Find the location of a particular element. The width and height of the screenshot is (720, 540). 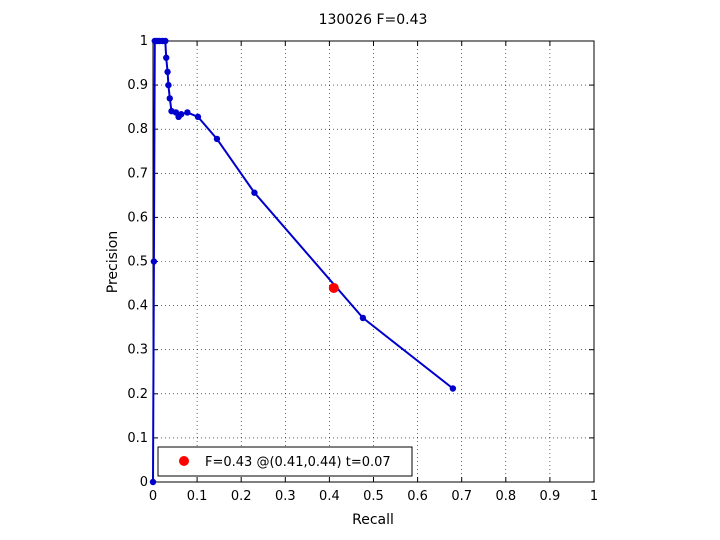

x-tick-label: 0.2 is located at coordinates (241, 496).